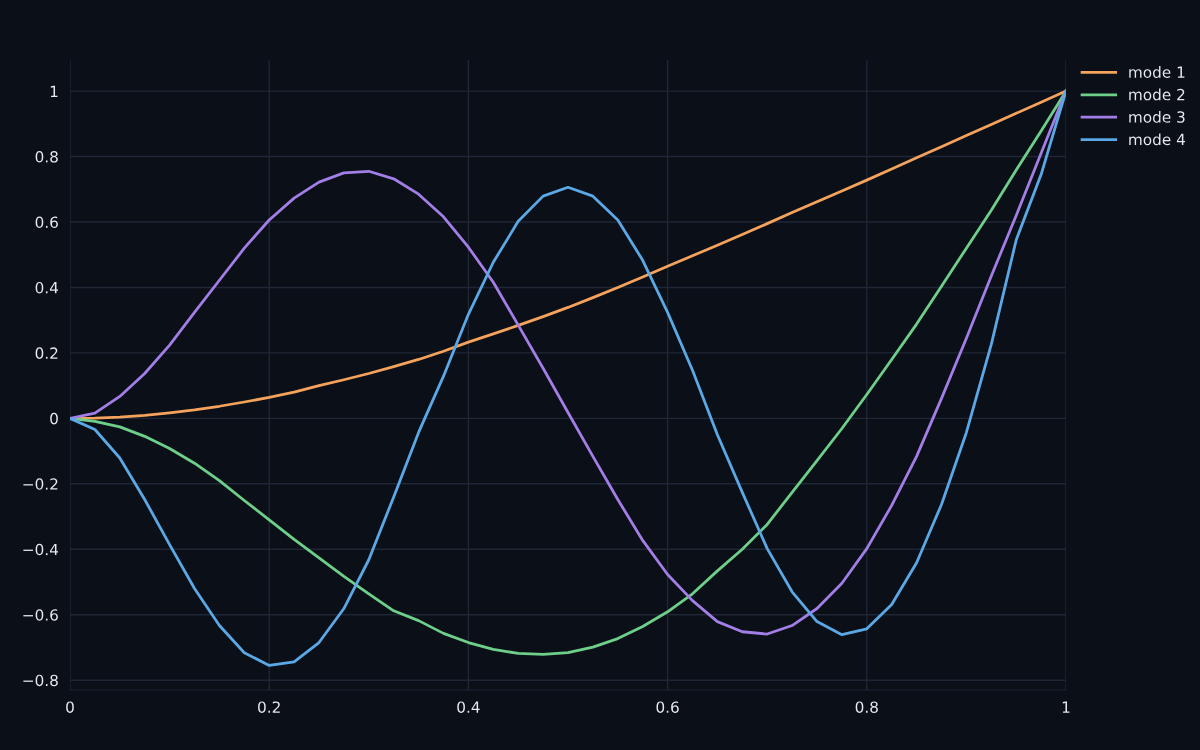 The height and width of the screenshot is (750, 1200). I want to click on y-tick-label: 0, so click(54, 418).